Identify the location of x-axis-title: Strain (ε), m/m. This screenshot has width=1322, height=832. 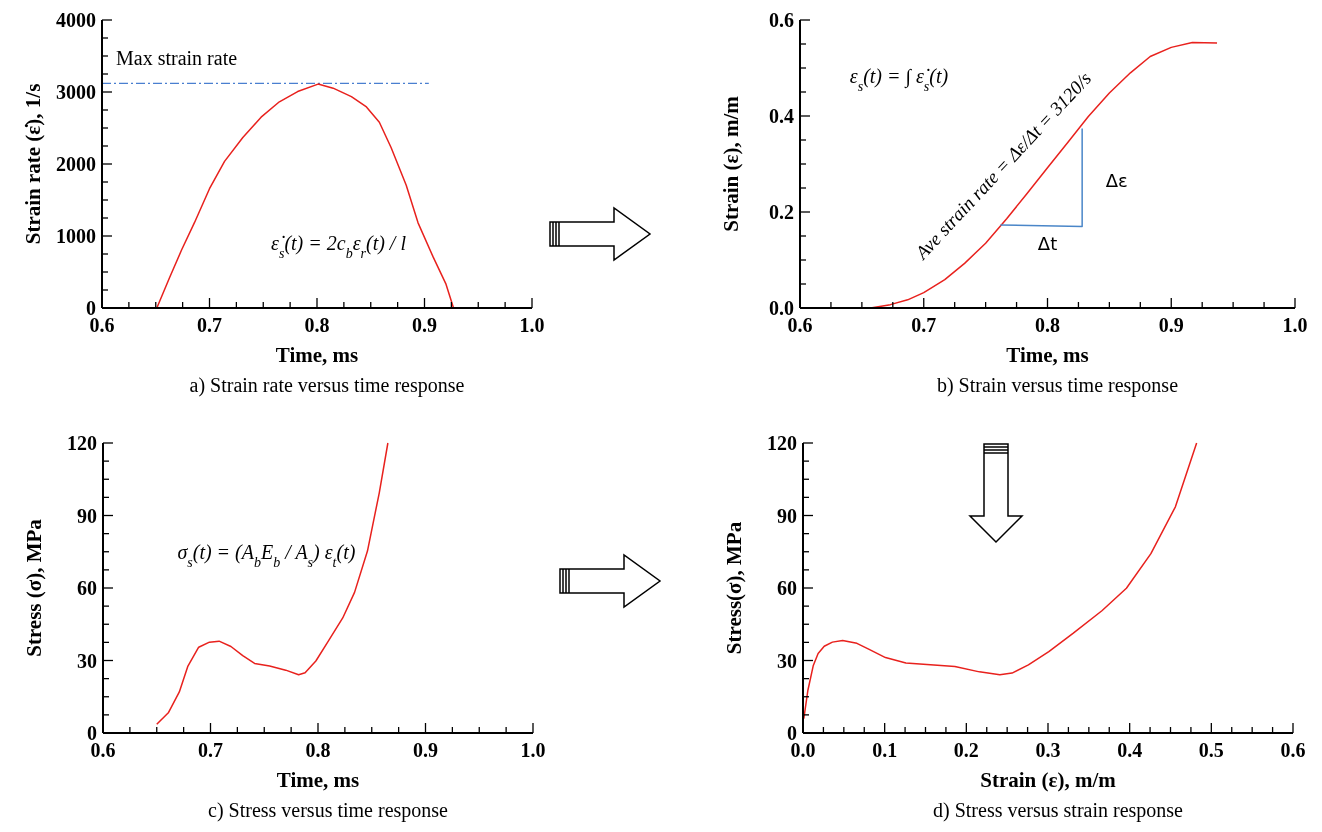
(1048, 780).